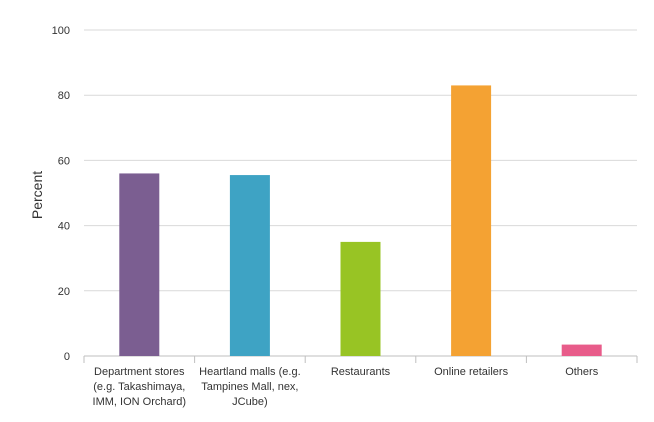  I want to click on x-tick-label: (e.g. Takashimaya,, so click(139, 387).